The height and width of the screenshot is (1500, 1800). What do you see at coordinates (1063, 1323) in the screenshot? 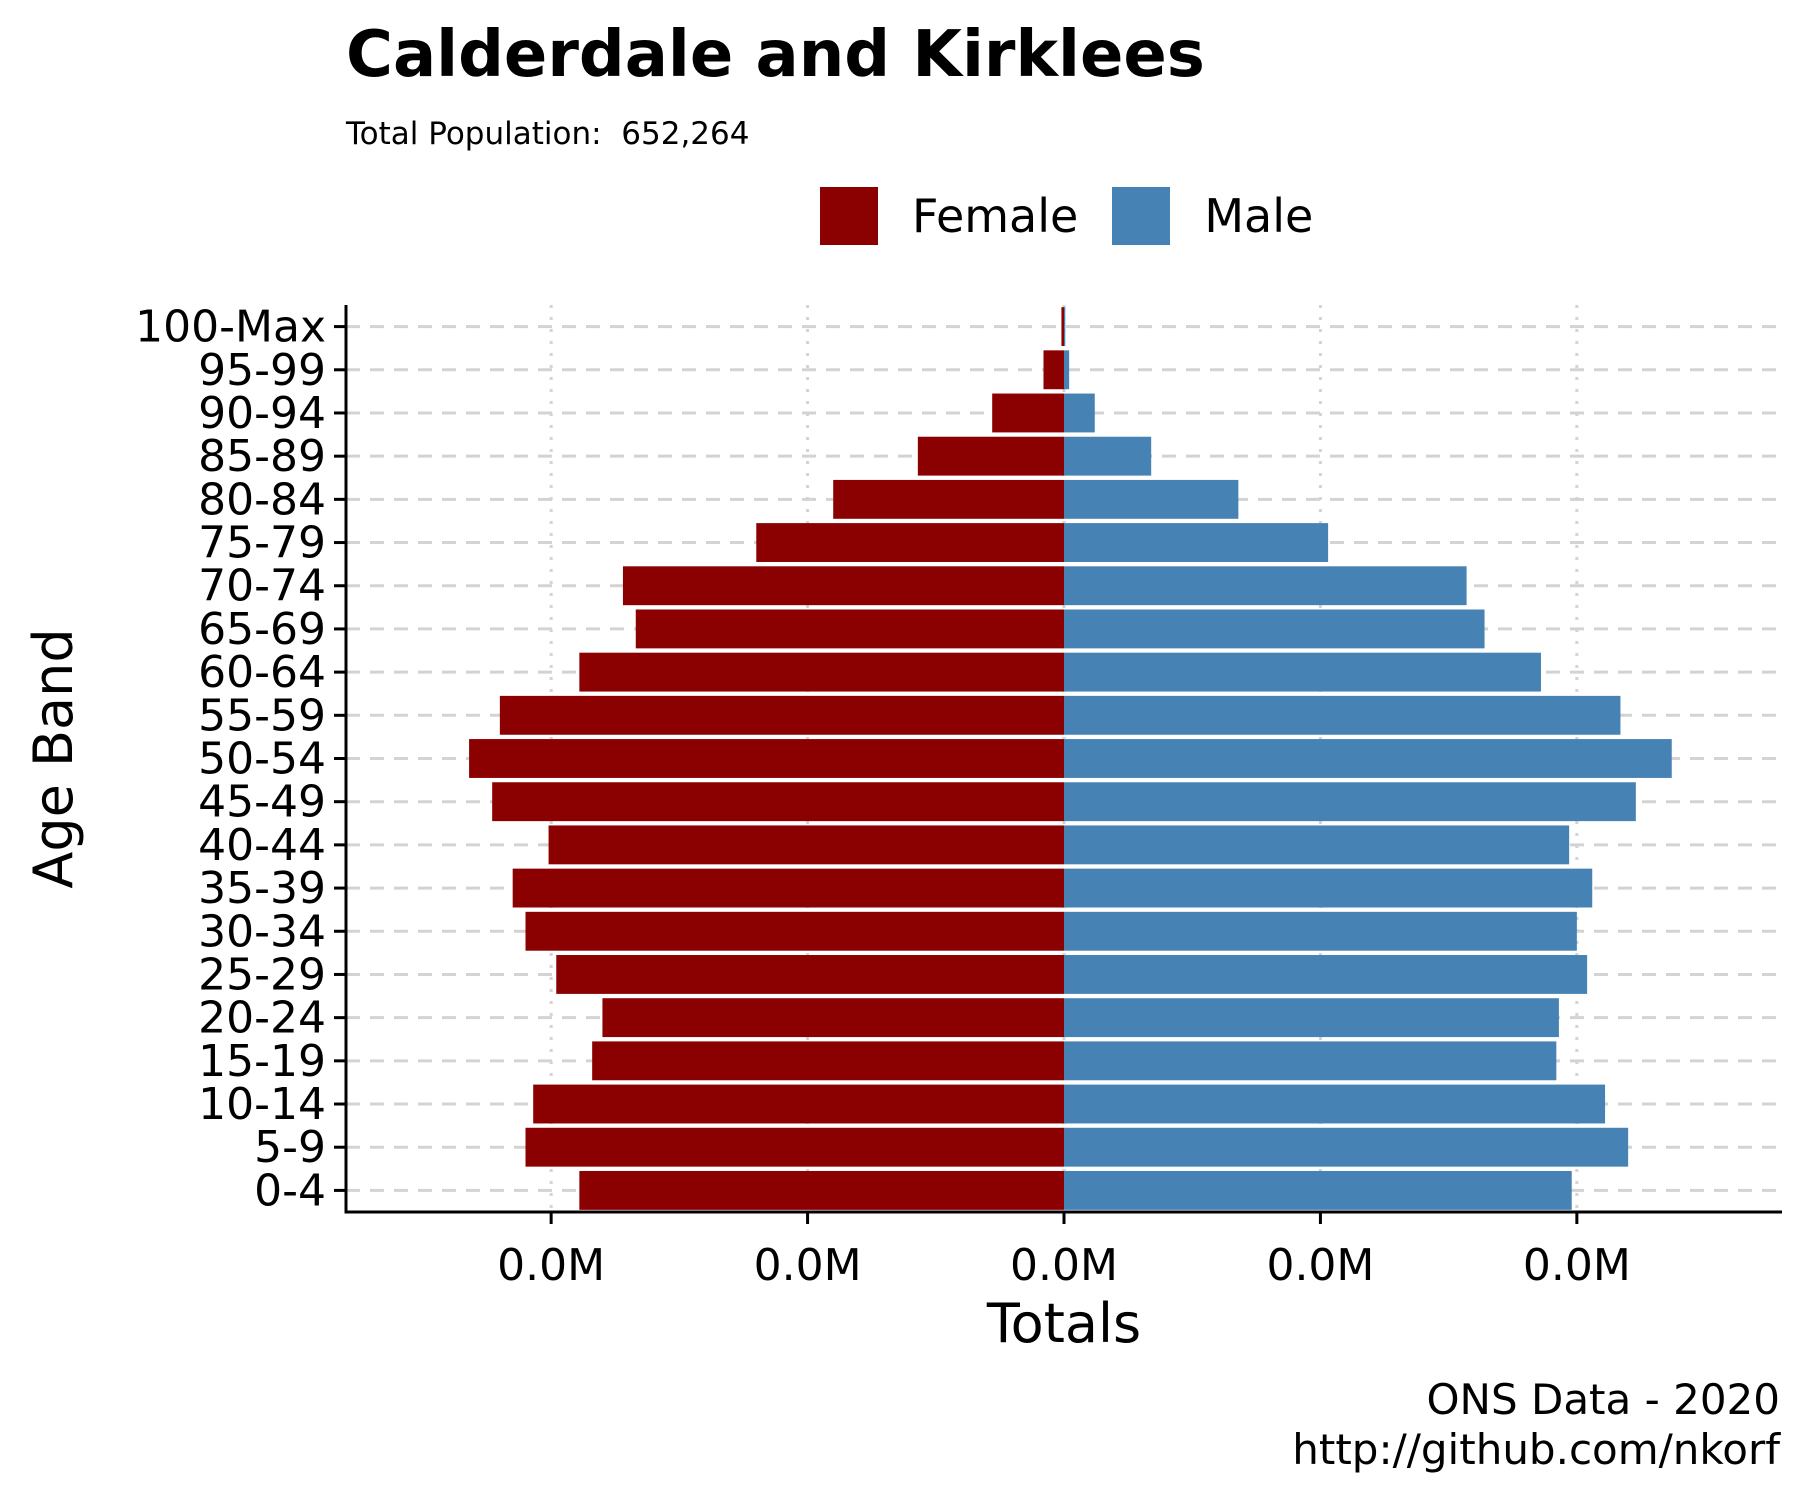
I see `x-axis-title: Totals` at bounding box center [1063, 1323].